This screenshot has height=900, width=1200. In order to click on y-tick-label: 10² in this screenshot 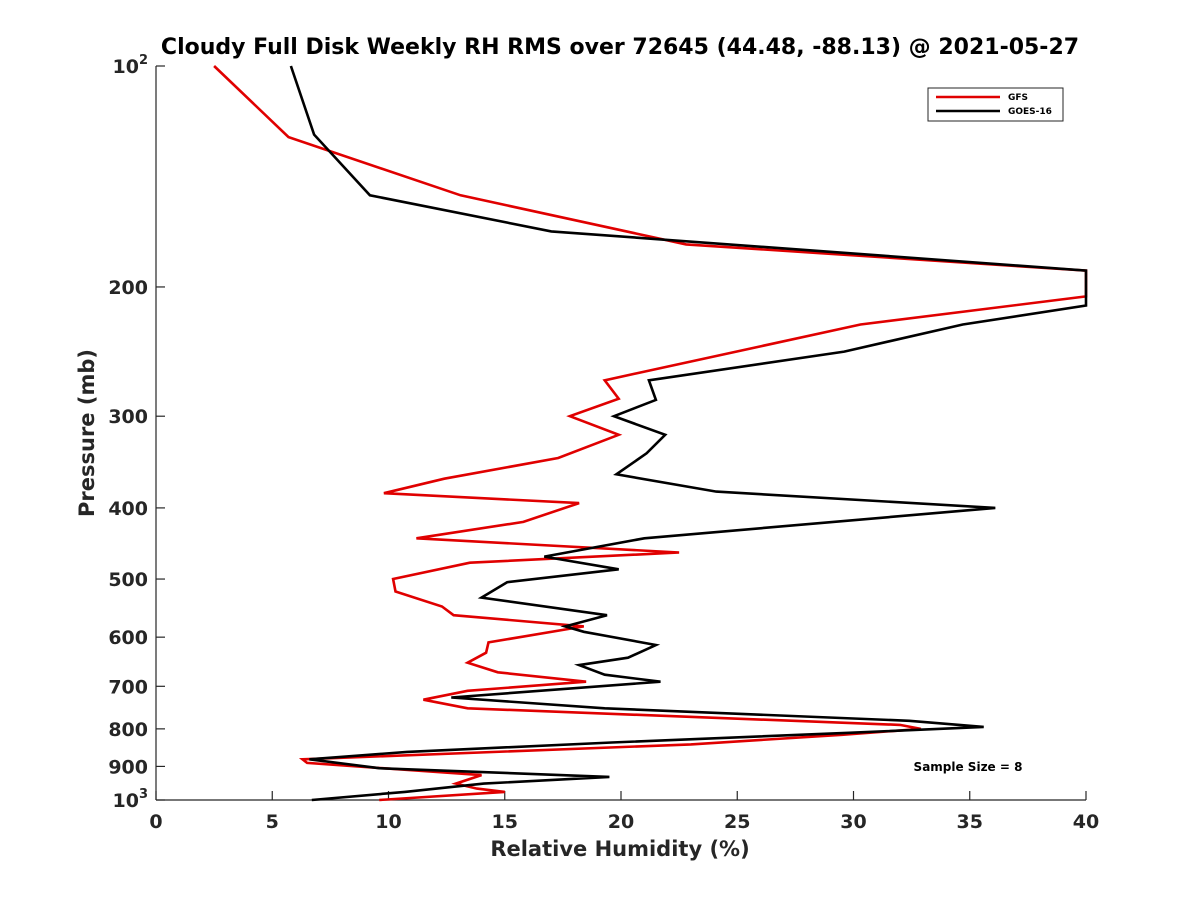, I will do `click(131, 65)`.